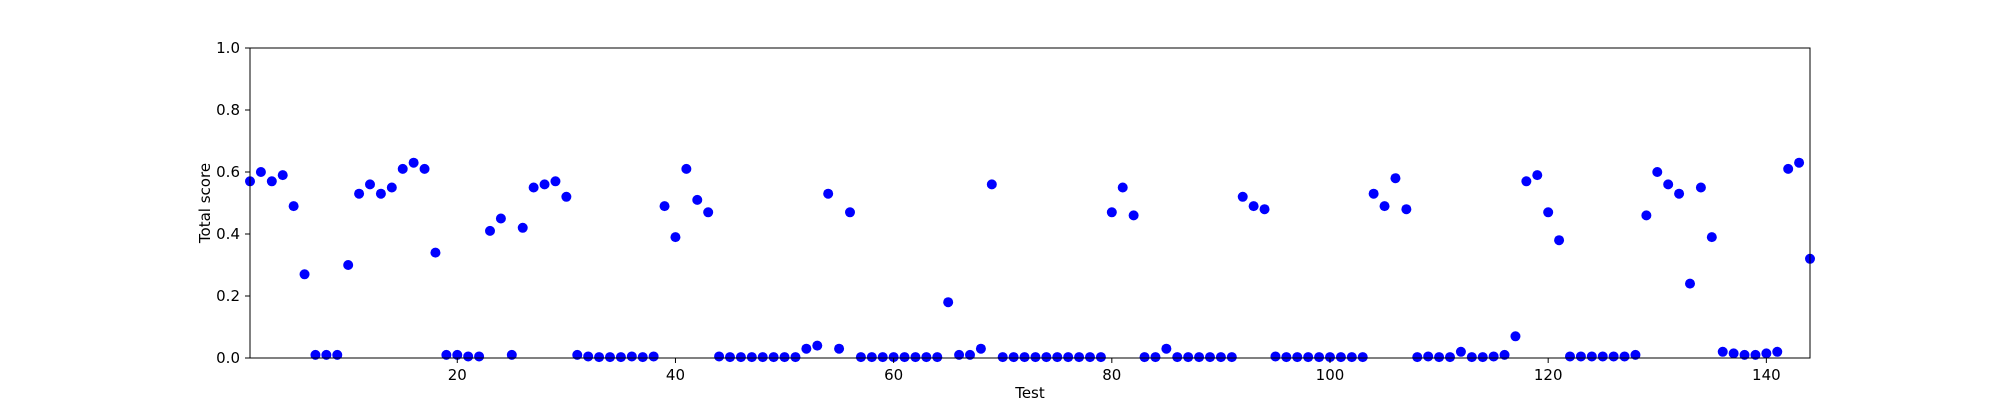 The image size is (2000, 404). What do you see at coordinates (228, 358) in the screenshot?
I see `y-tick-label: 0.0` at bounding box center [228, 358].